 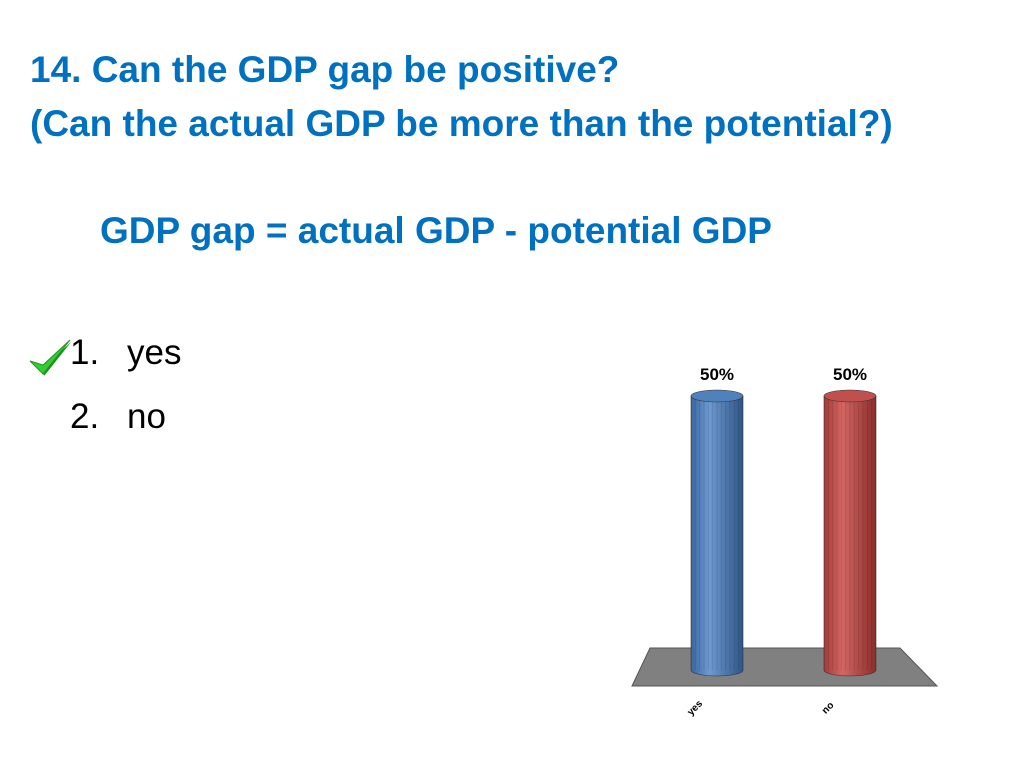 What do you see at coordinates (85, 416) in the screenshot?
I see `answer-number: 2.` at bounding box center [85, 416].